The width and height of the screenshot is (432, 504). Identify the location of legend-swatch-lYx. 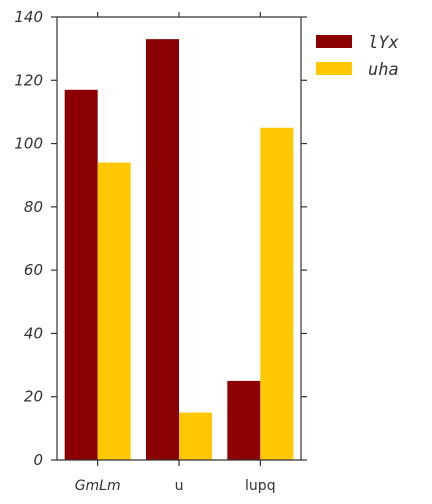
(334, 41).